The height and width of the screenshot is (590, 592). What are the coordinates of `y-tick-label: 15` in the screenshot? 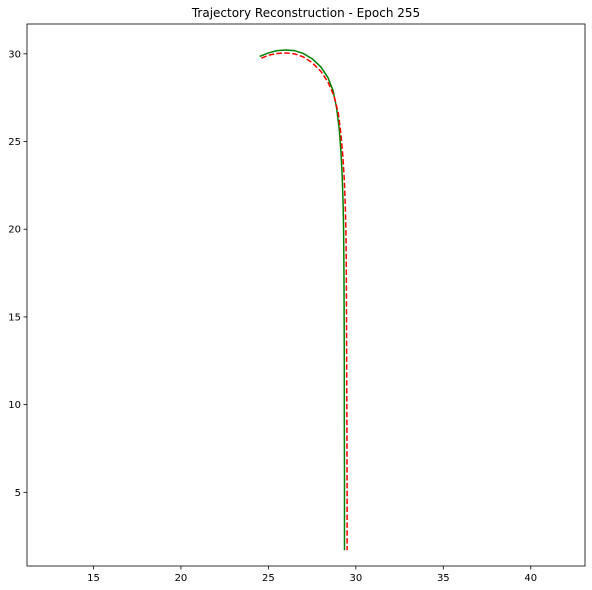 It's located at (14, 317).